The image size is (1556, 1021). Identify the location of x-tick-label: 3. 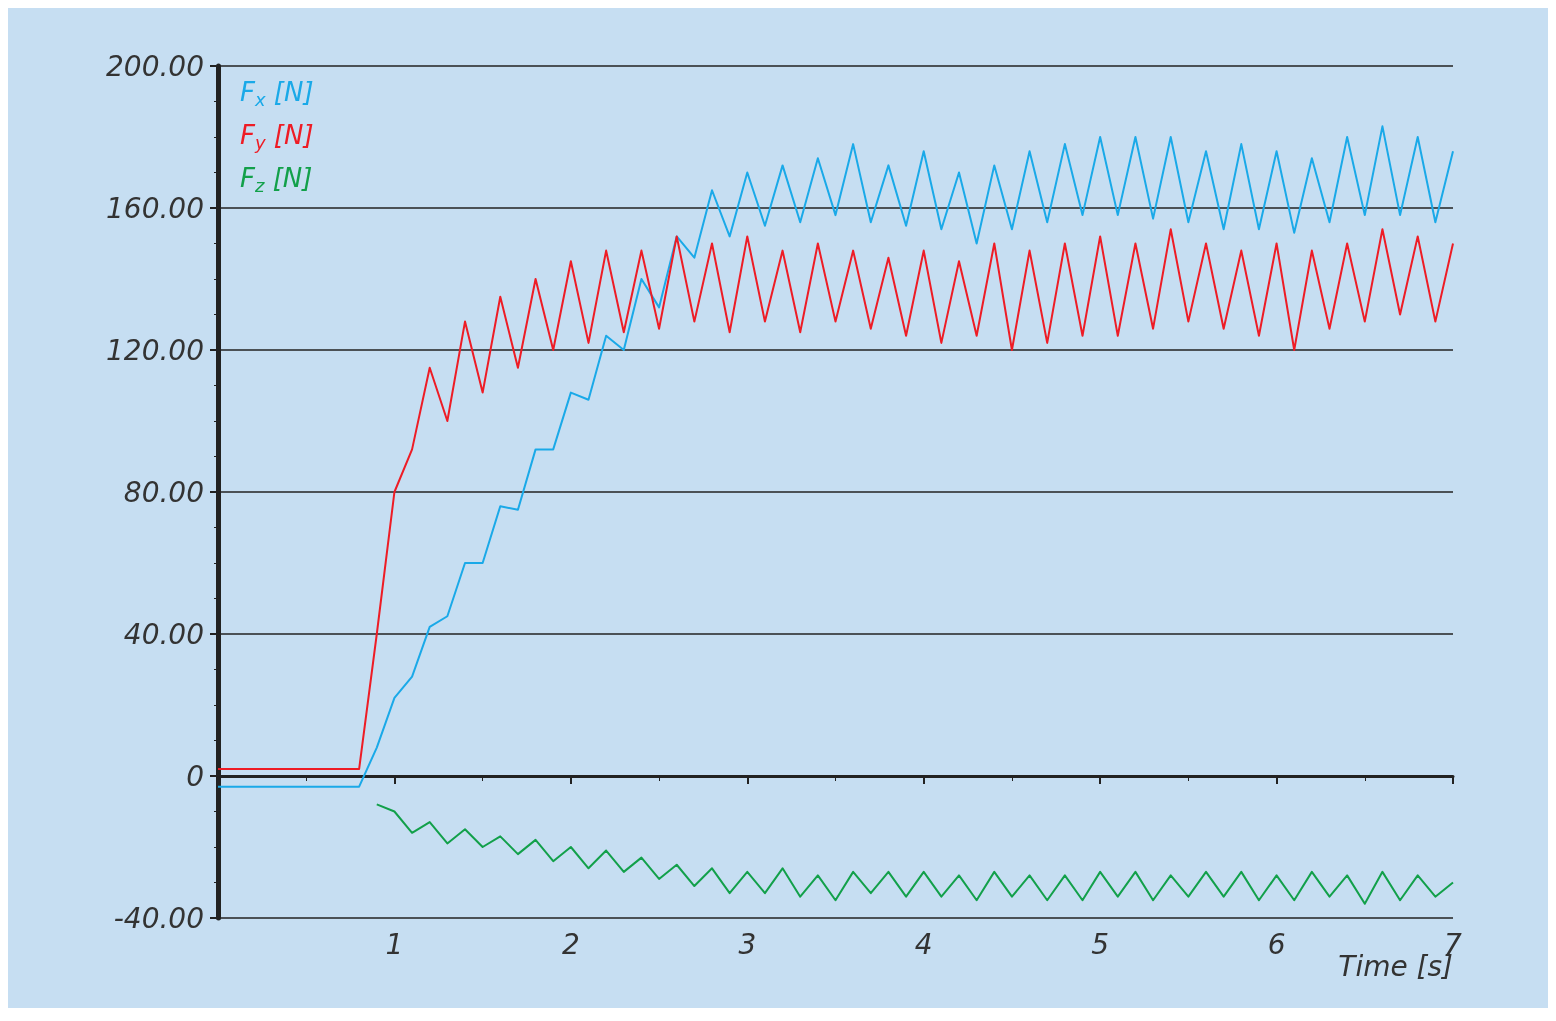
(747, 944).